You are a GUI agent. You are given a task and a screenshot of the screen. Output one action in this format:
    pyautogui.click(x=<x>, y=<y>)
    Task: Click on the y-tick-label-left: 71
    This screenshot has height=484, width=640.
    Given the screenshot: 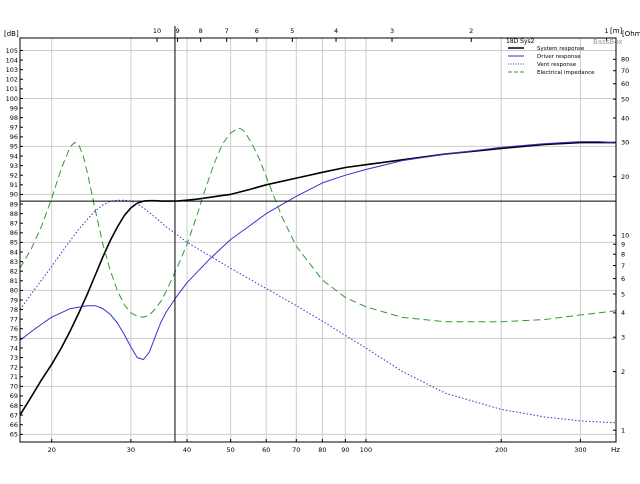 What is the action you would take?
    pyautogui.click(x=14, y=377)
    